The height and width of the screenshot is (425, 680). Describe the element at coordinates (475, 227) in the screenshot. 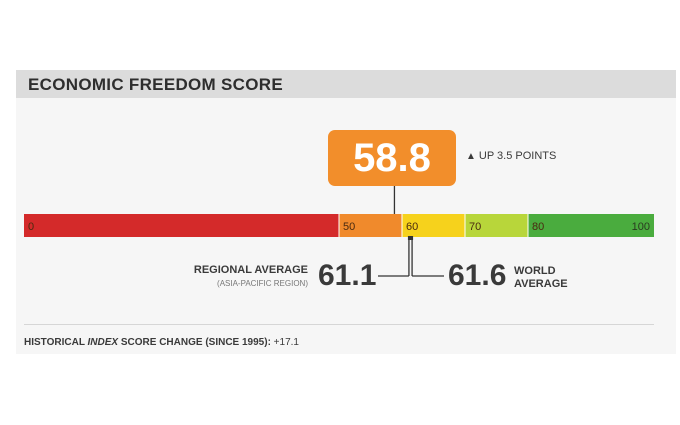

I see `gauge-tick-label: 70` at that location.